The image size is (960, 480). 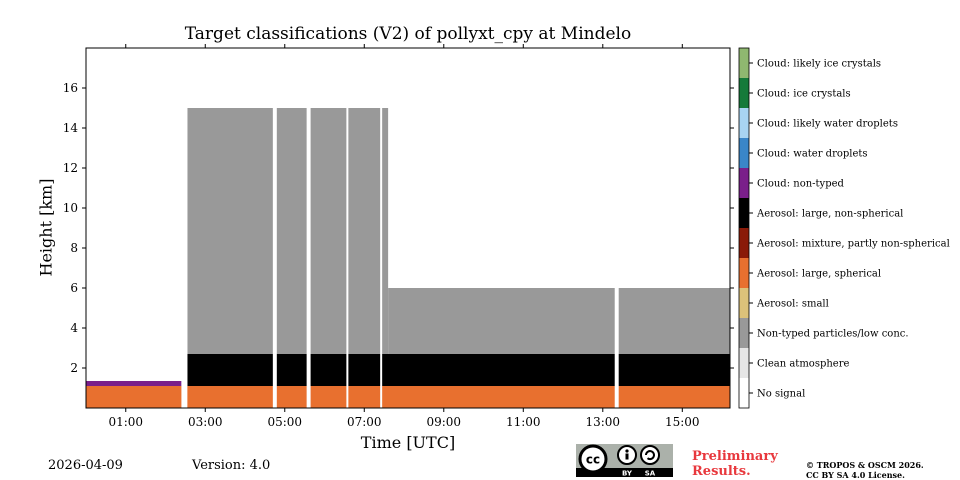 I want to click on x-tick-label: 11:00, so click(x=523, y=422).